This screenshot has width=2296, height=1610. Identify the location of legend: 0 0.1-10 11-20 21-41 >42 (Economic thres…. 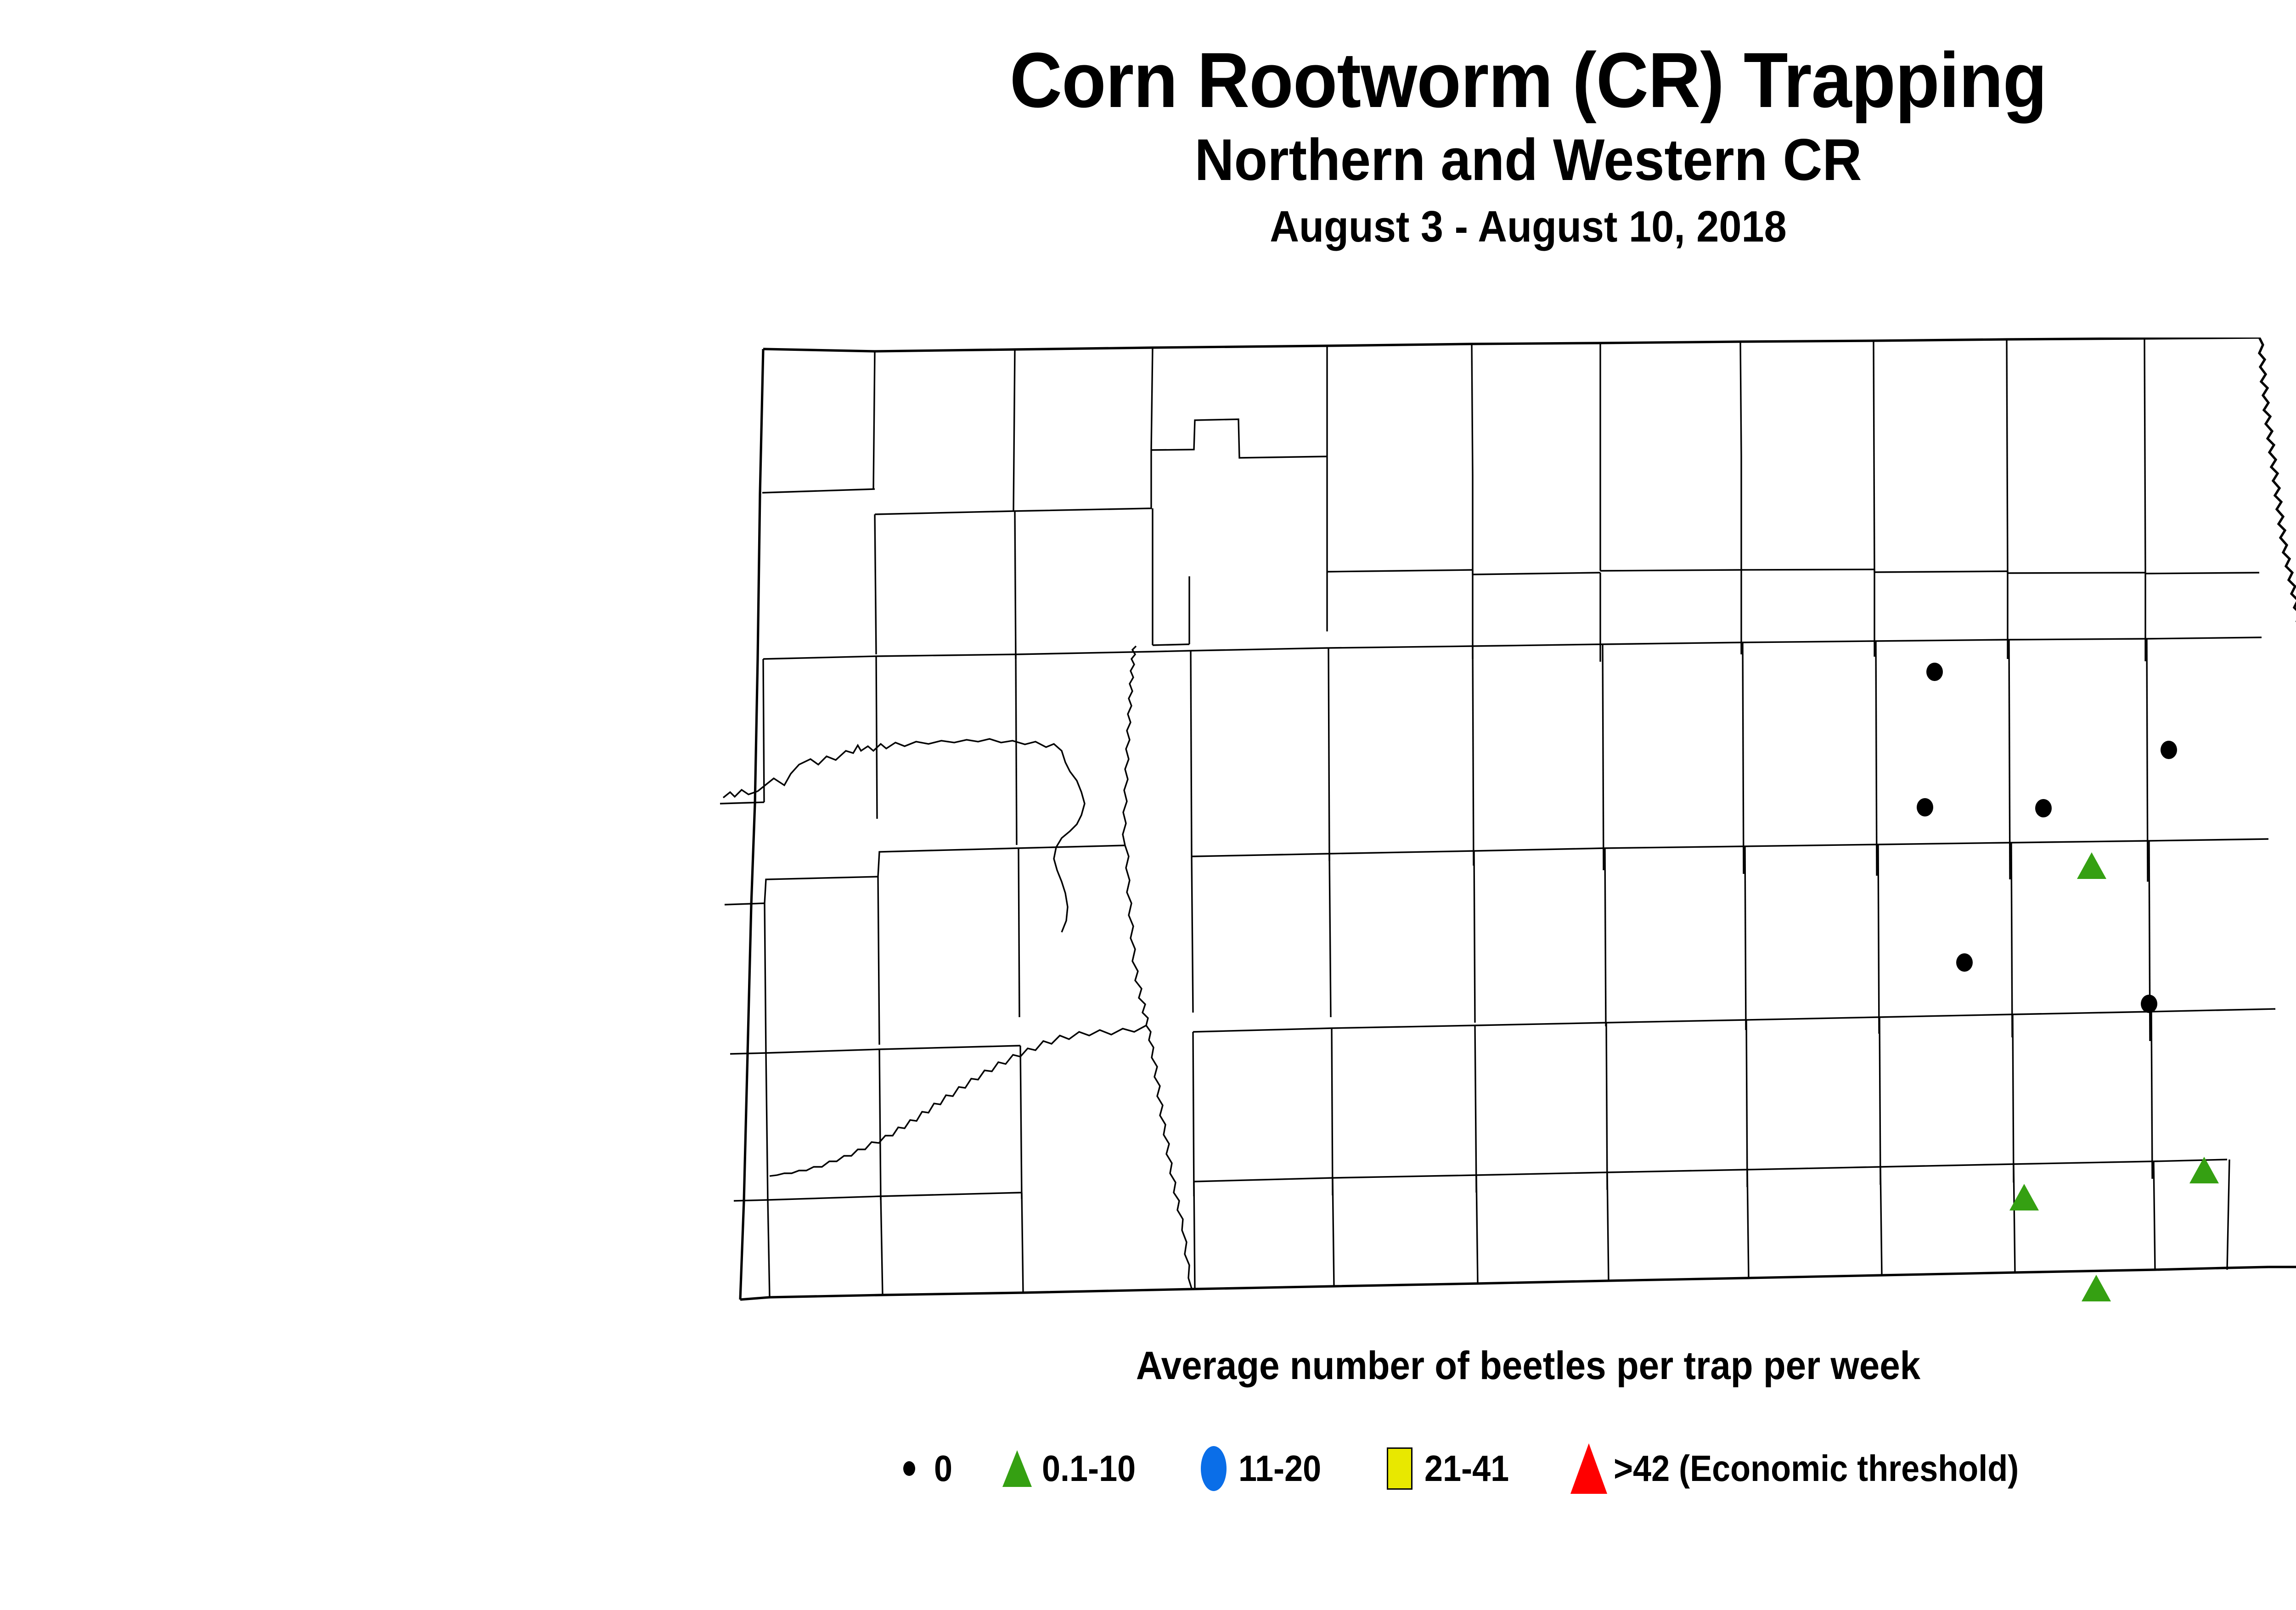
(1591, 1468).